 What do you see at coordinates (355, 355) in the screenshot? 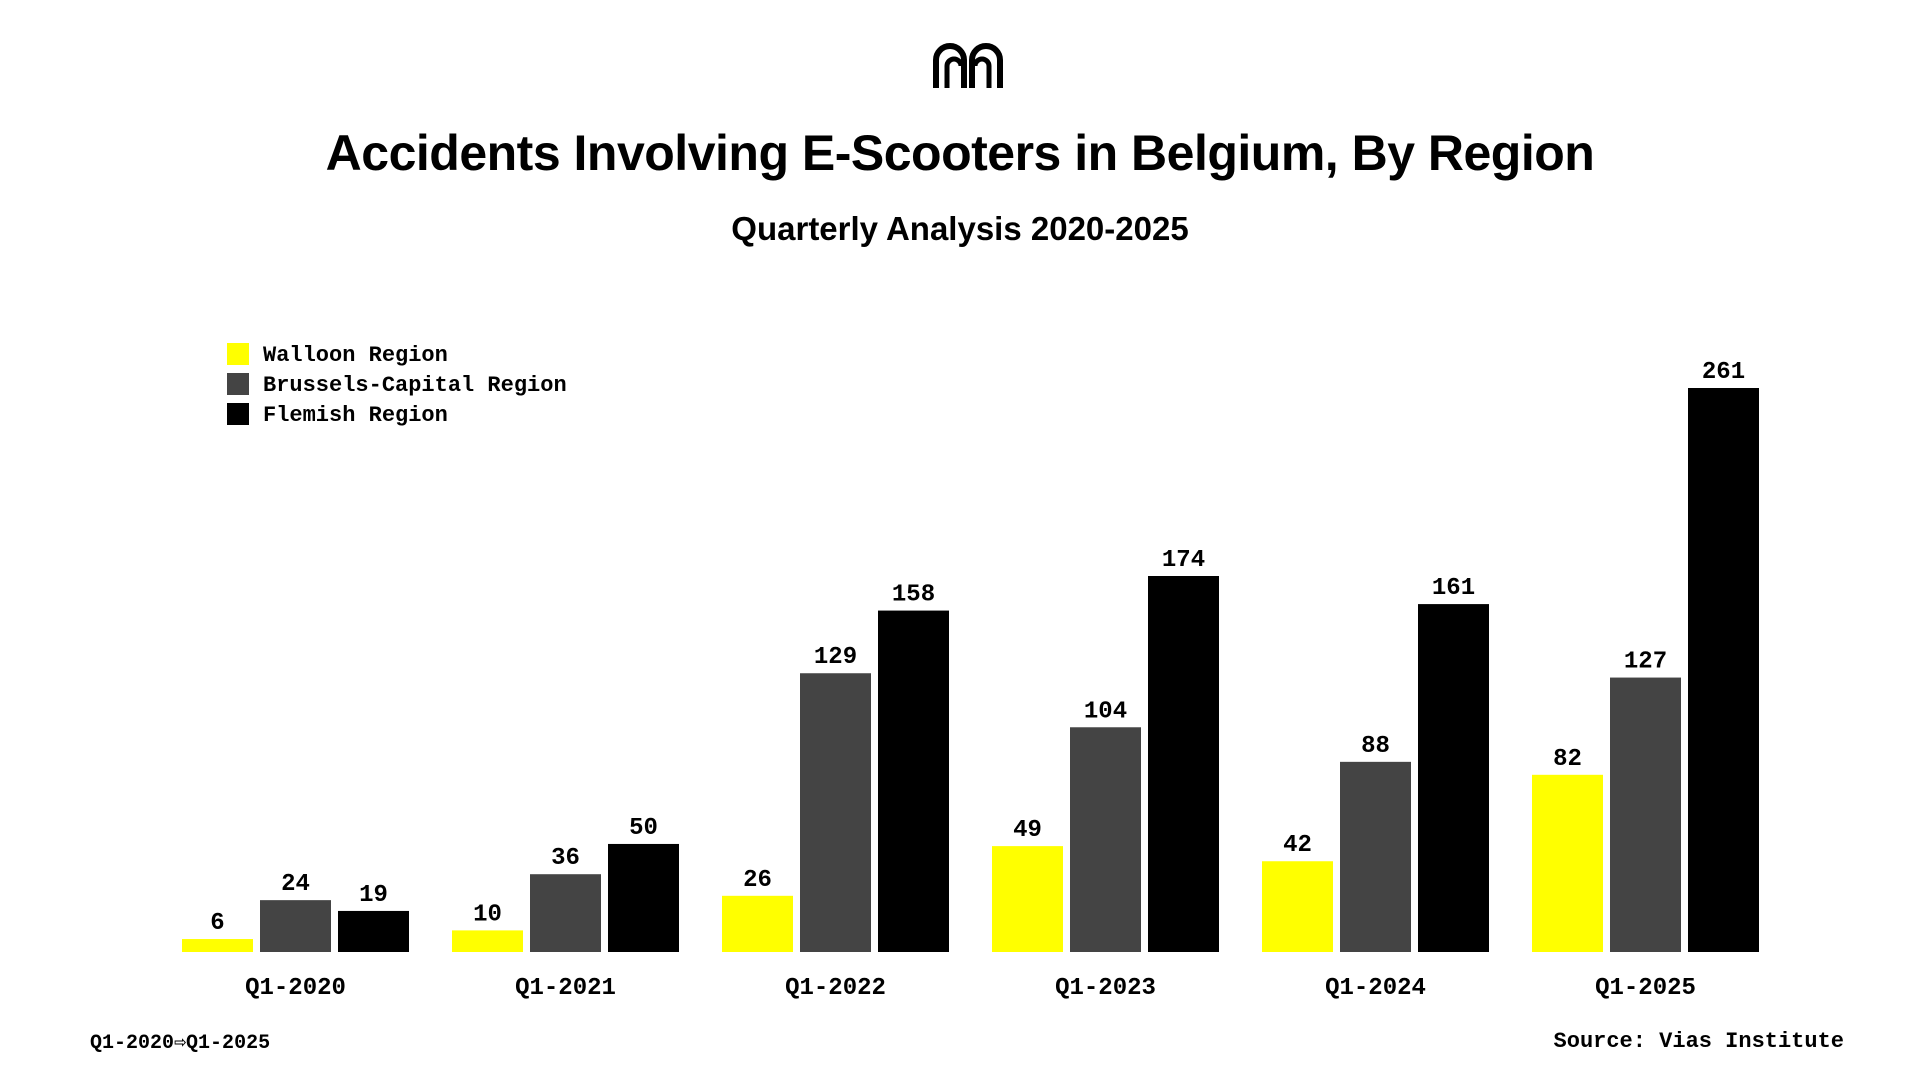
I see `legend-label: Walloon Region` at bounding box center [355, 355].